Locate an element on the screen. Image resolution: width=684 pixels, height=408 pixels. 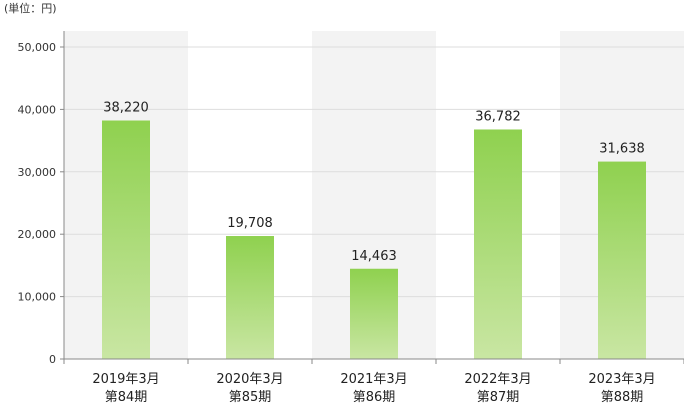
x-tick-label: 2021年3月 is located at coordinates (373, 379).